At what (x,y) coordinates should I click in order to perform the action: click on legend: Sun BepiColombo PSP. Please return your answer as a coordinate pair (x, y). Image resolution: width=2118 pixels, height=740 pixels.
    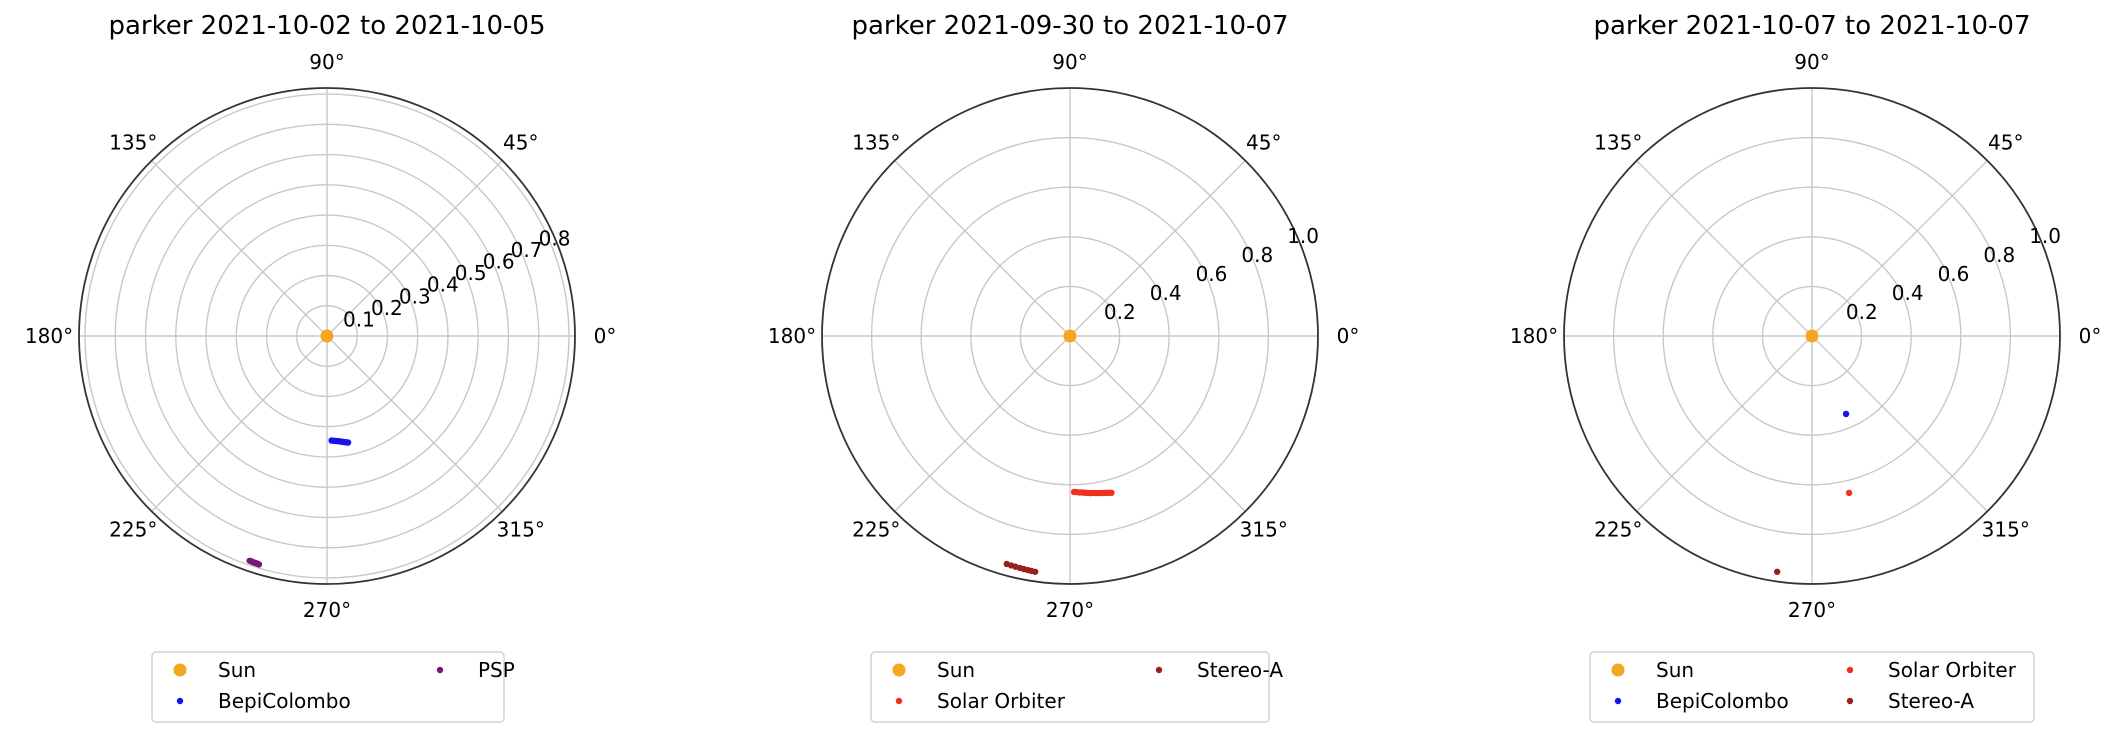
    Looking at the image, I should click on (333, 687).